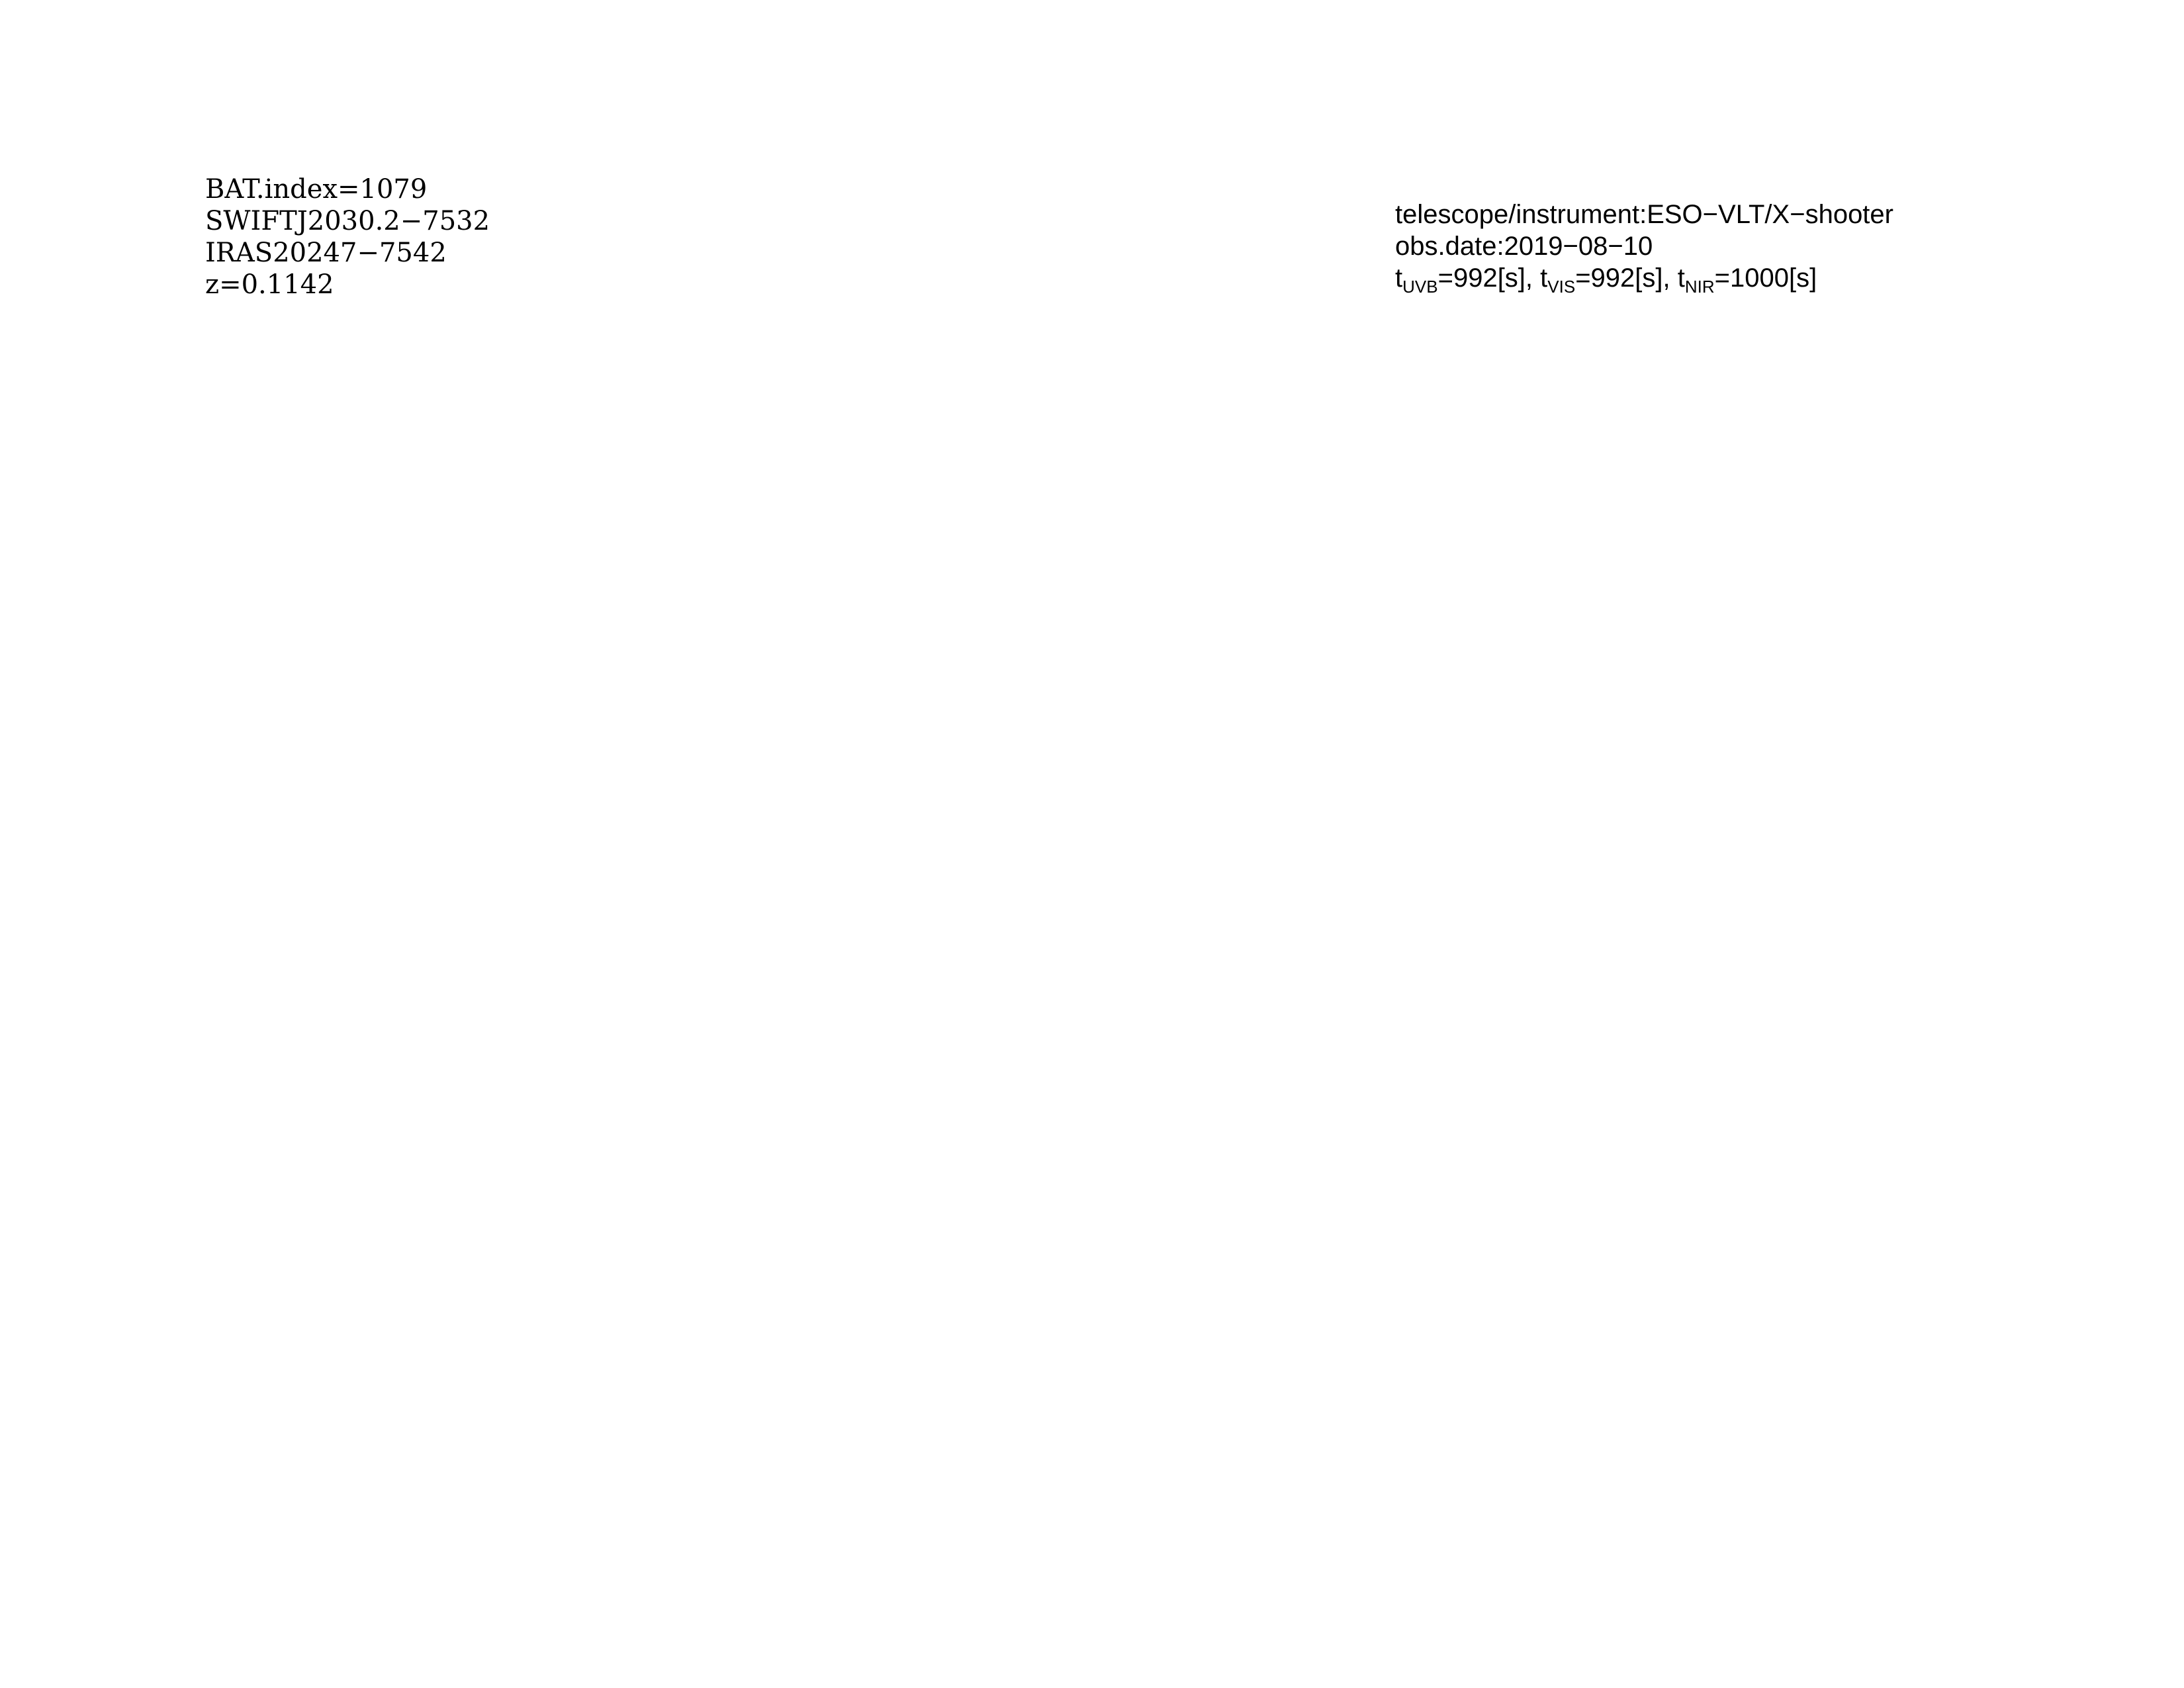 This screenshot has width=2184, height=1688. I want to click on obs-date: obs.date:2019−08−10, so click(1524, 246).